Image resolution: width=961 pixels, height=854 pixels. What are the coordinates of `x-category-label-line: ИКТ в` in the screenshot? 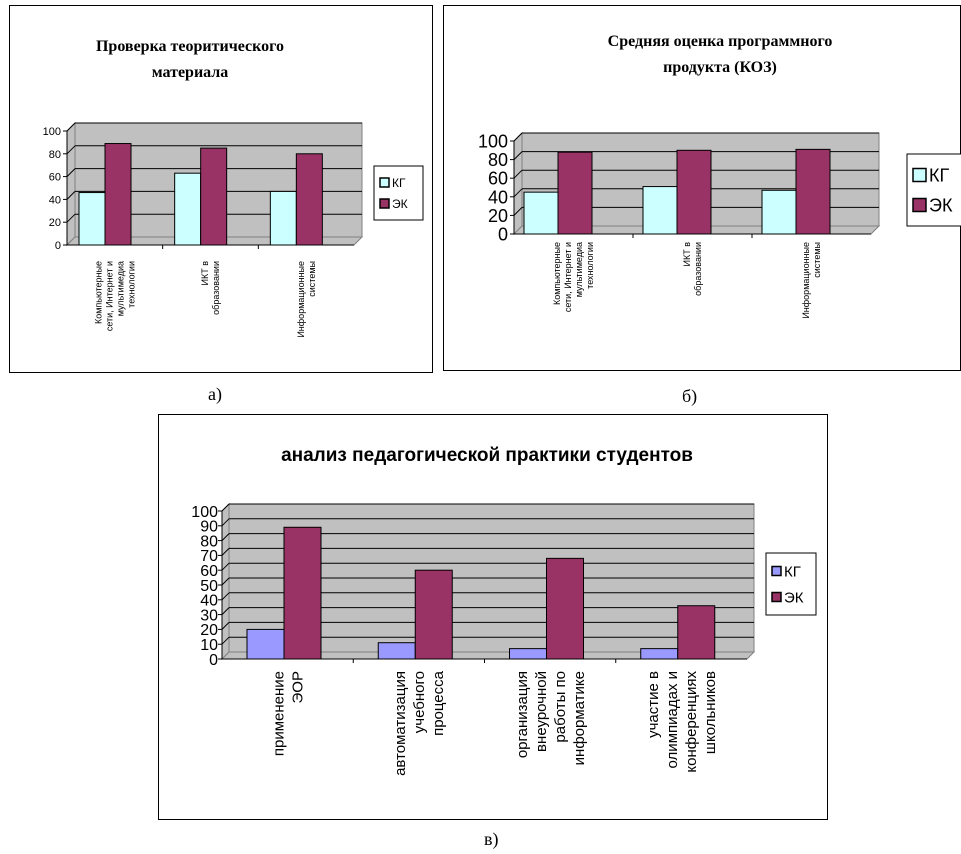 It's located at (687, 254).